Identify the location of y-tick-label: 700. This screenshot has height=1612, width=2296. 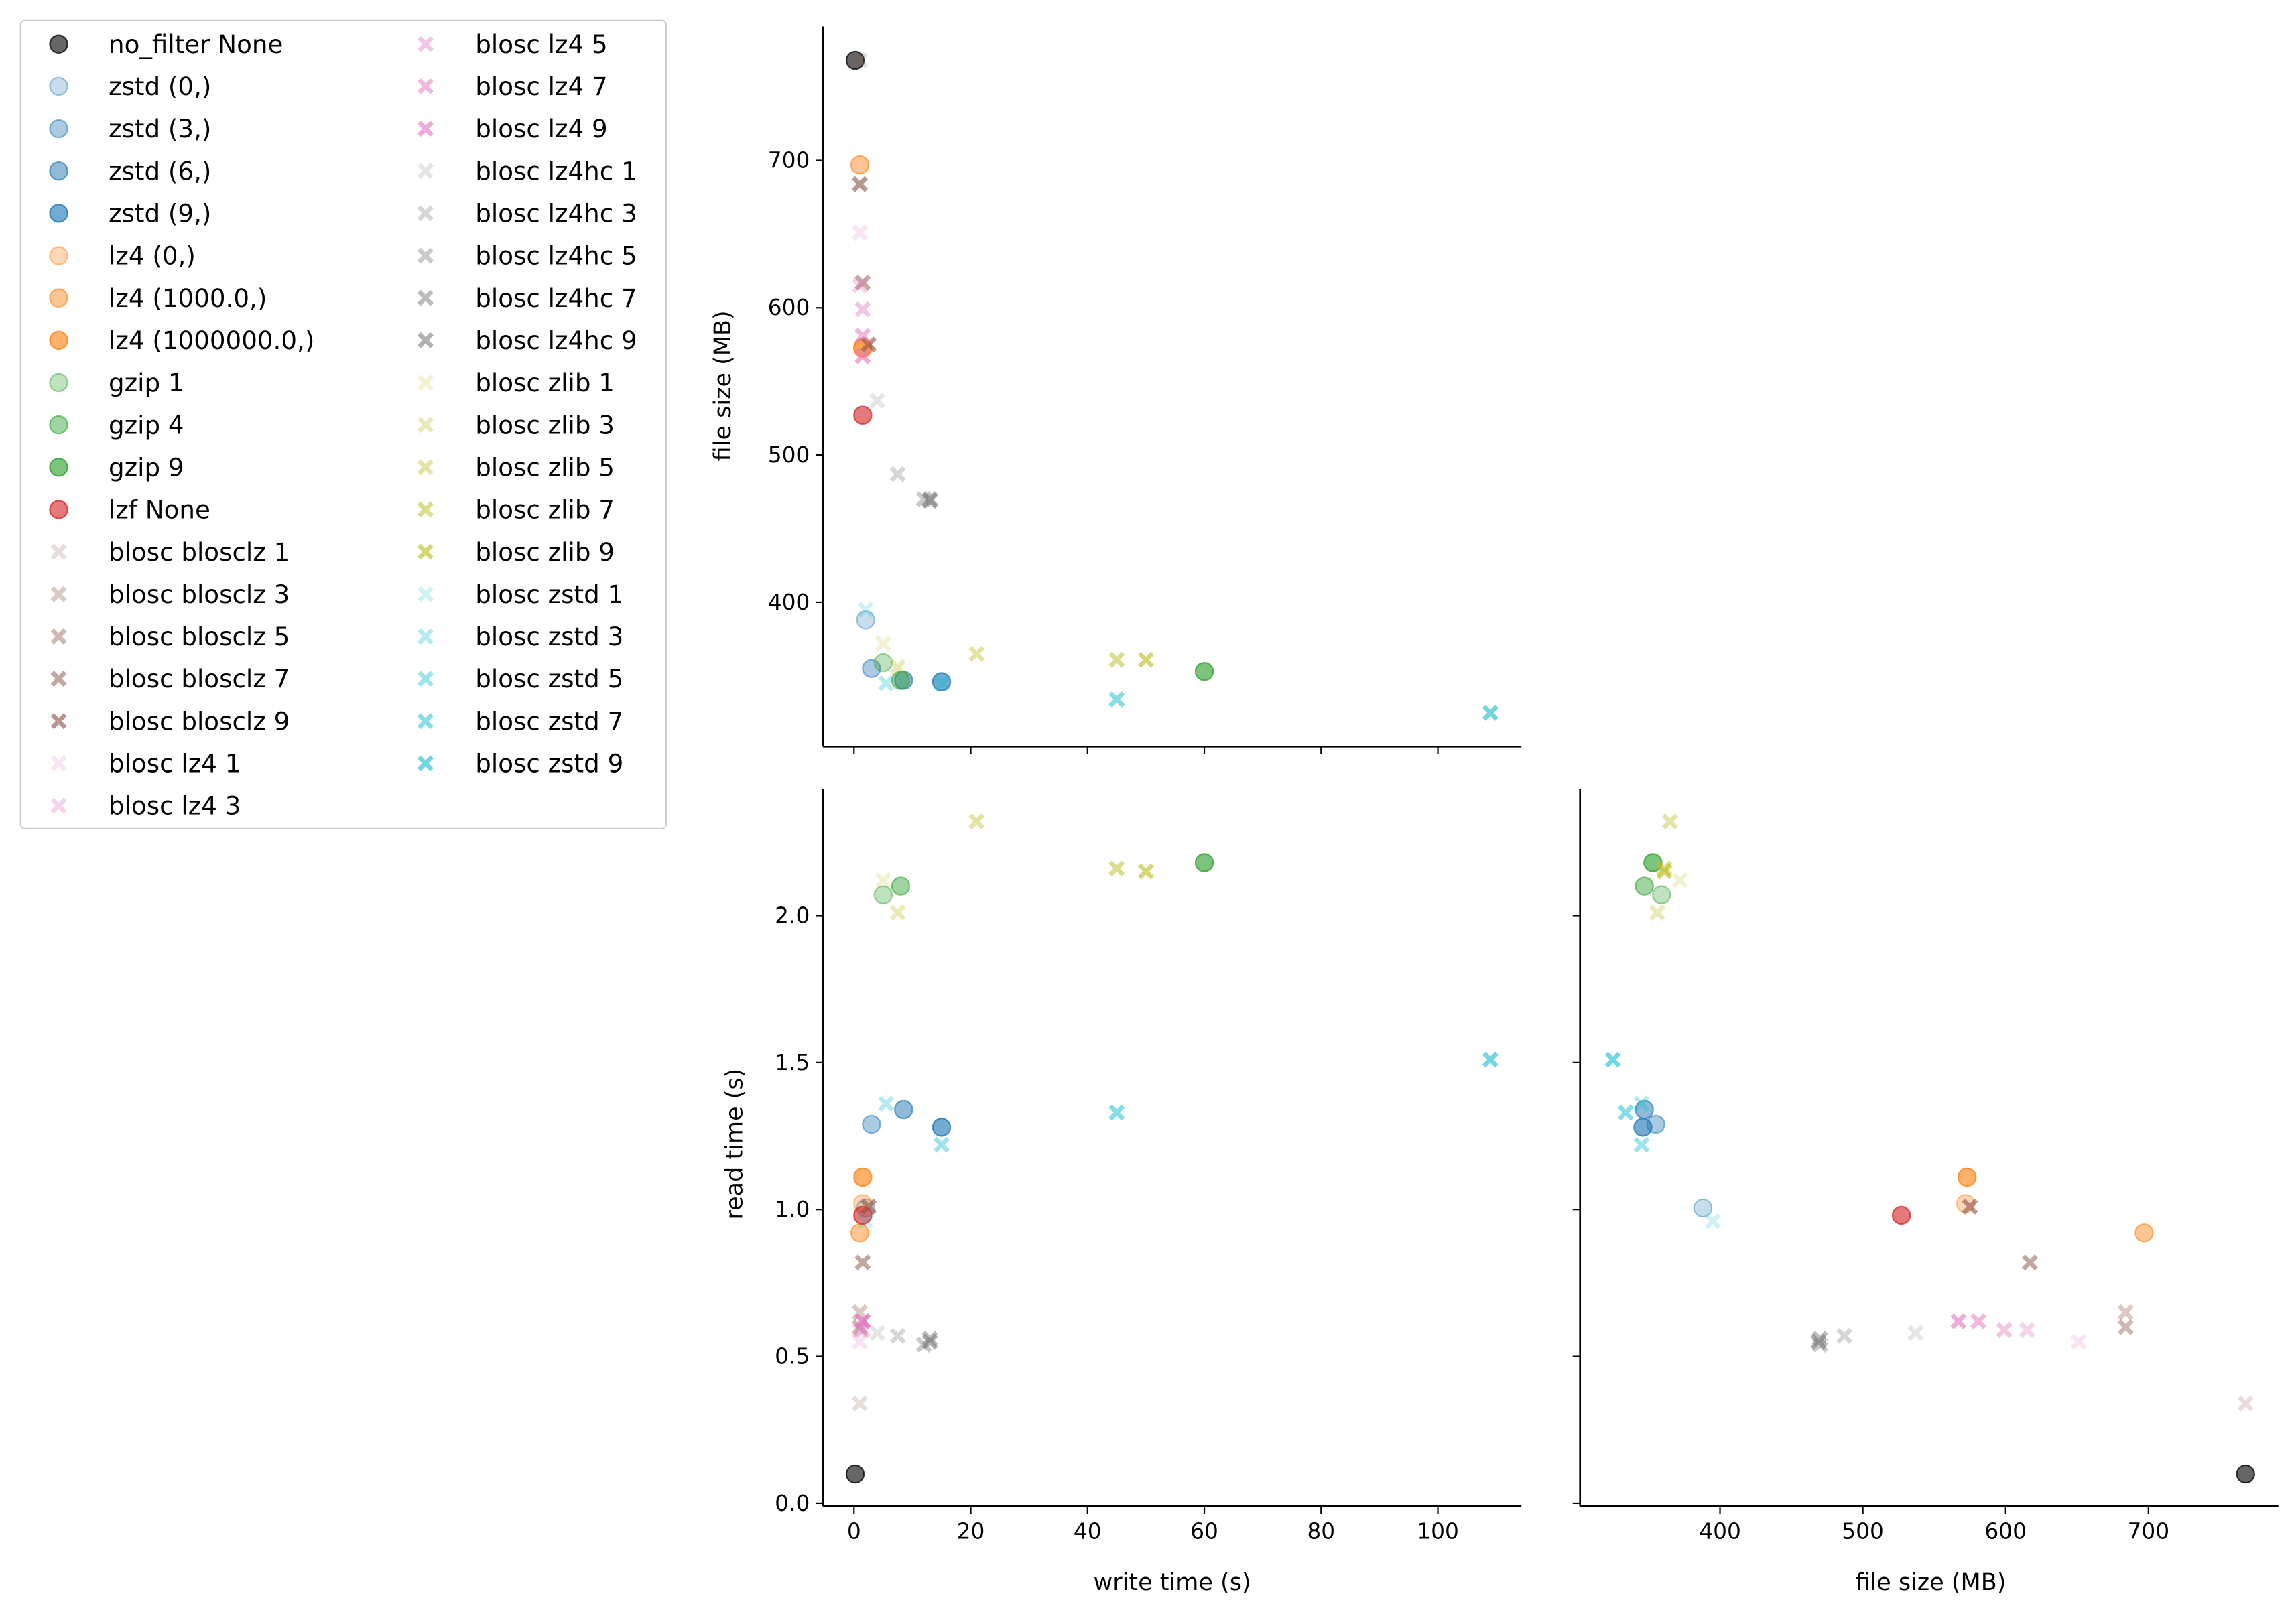
(789, 160).